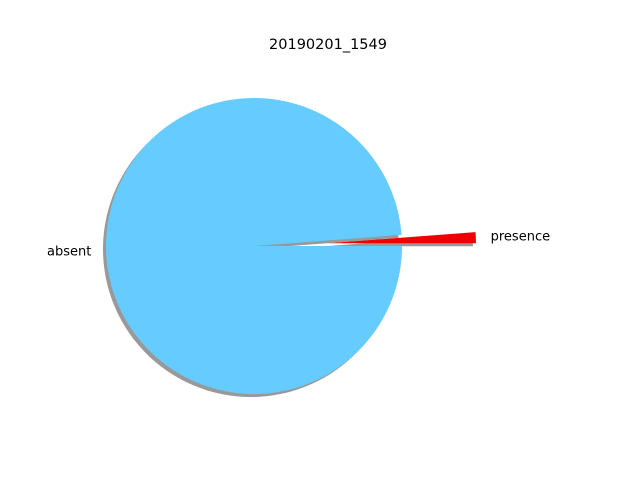  Describe the element at coordinates (298, 245) in the screenshot. I see `slice-labels: presence absent` at that location.